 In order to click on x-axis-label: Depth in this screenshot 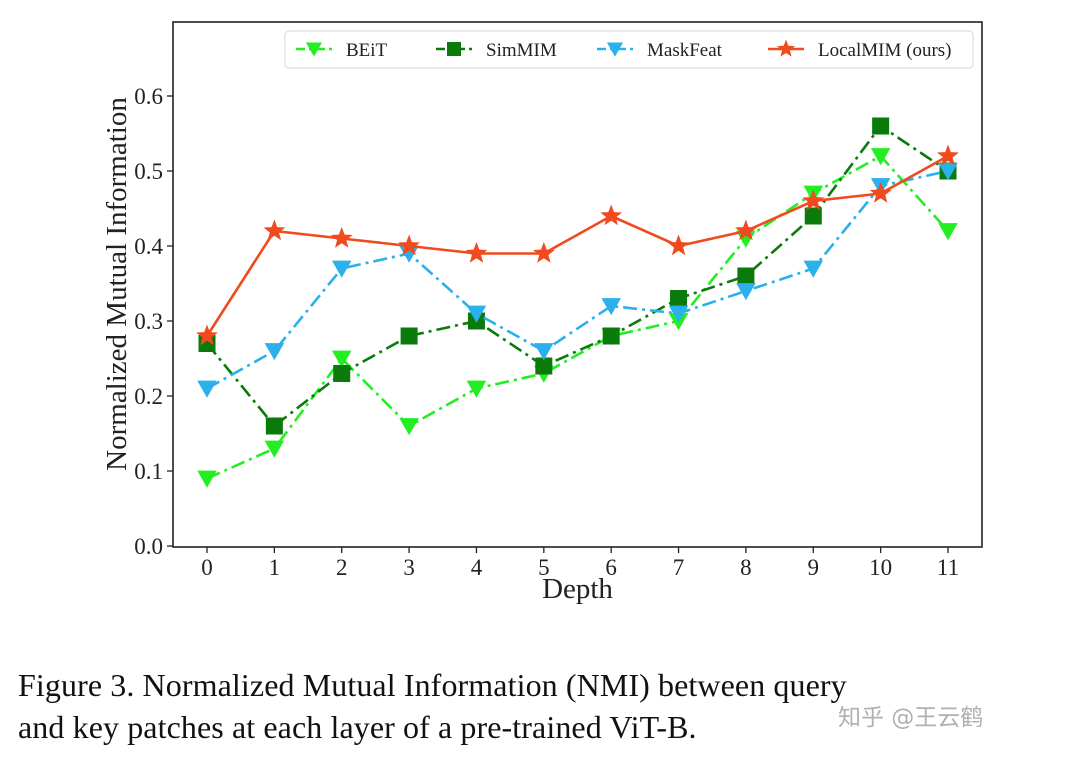, I will do `click(577, 589)`.